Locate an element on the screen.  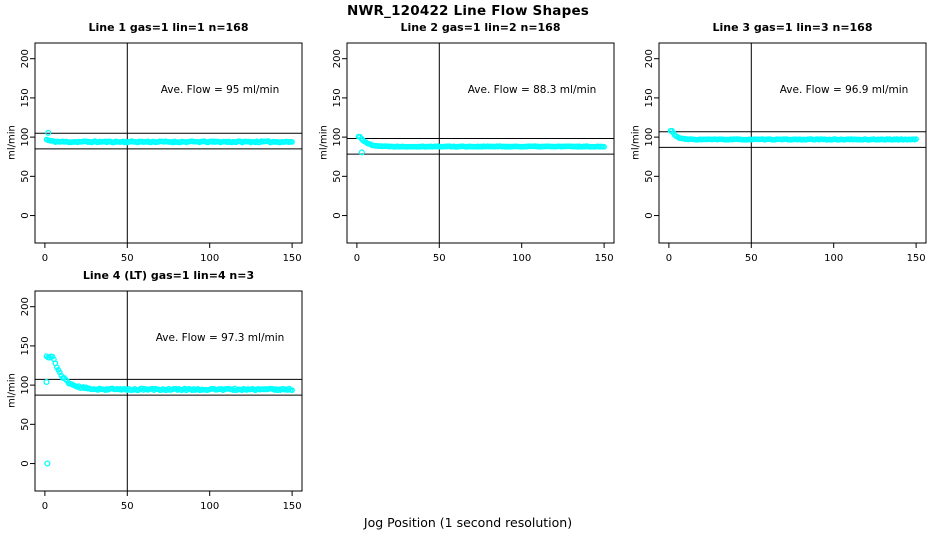
flow-annotation: Ave. Flow = 96.9 ml/min is located at coordinates (844, 90).